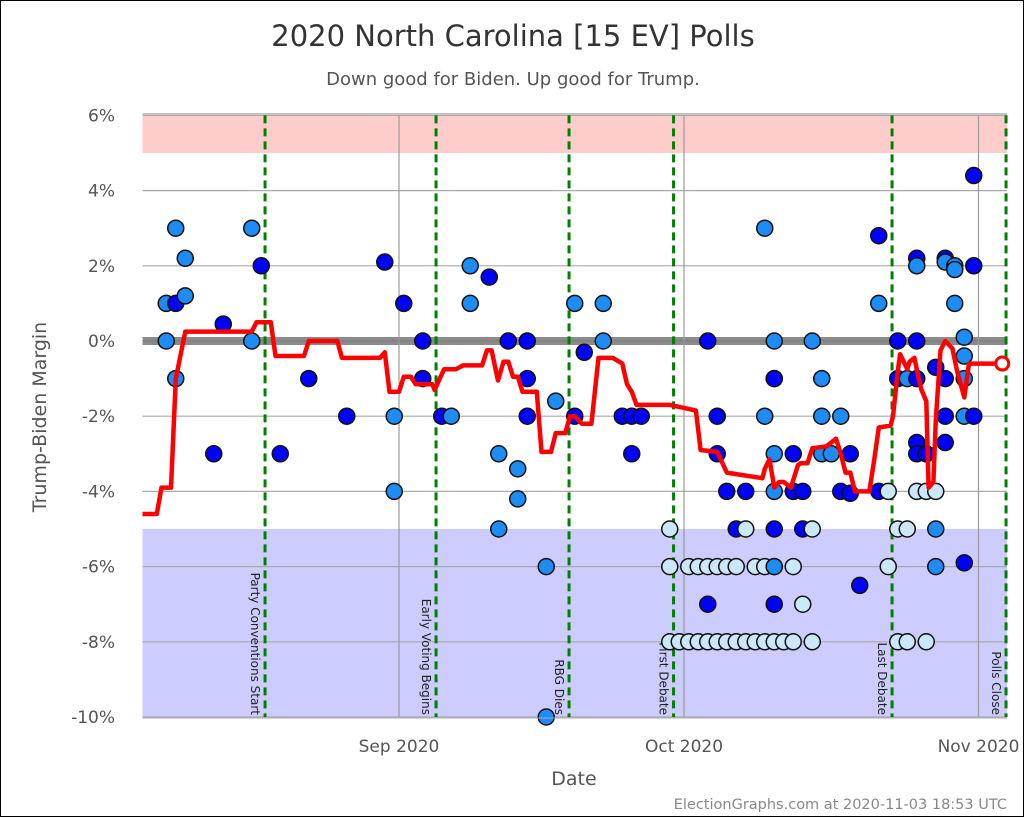 The height and width of the screenshot is (818, 1024). Describe the element at coordinates (98, 417) in the screenshot. I see `y-tick-label: -2%` at that location.